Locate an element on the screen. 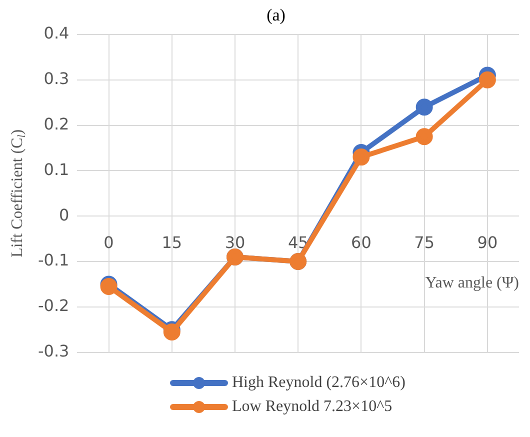 Image resolution: width=530 pixels, height=437 pixels. y-tick-label: 0.4 is located at coordinates (57, 33).